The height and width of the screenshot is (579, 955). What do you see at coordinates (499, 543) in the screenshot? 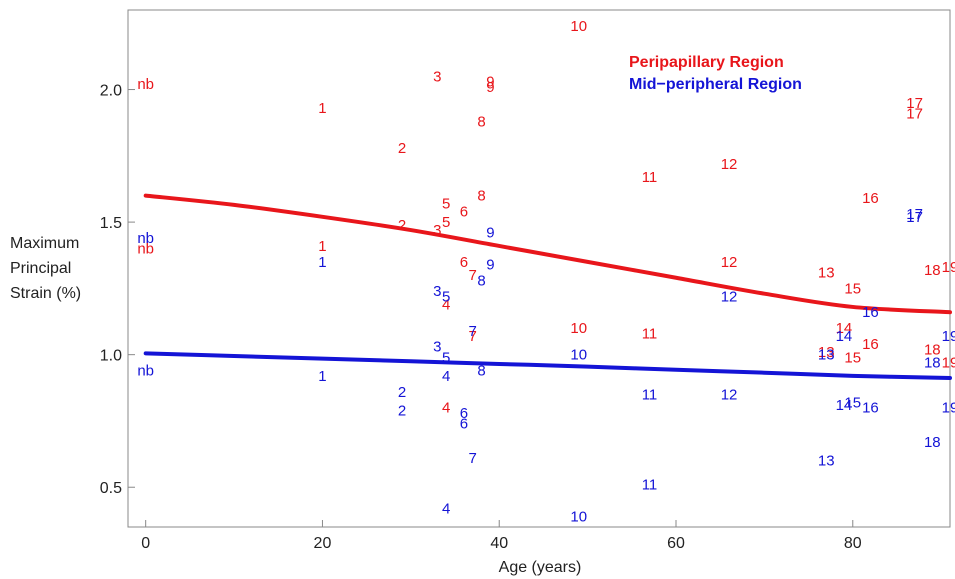
I see `x-tick-label: 40` at bounding box center [499, 543].